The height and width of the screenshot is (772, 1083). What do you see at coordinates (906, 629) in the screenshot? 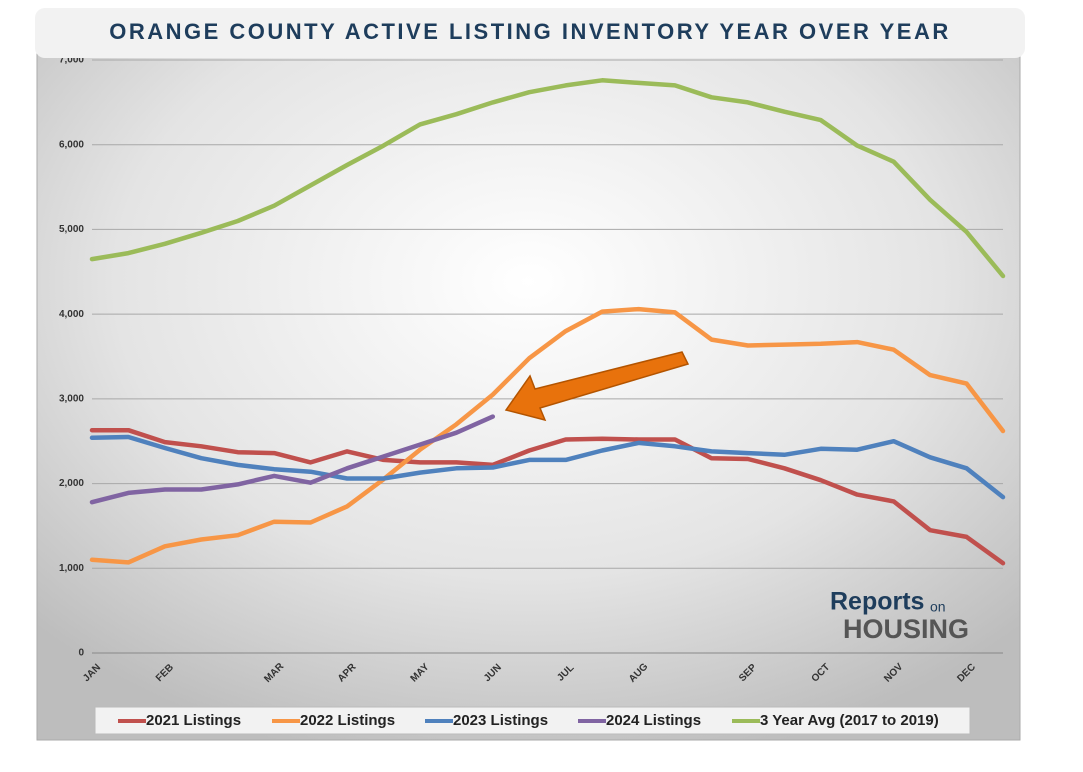
I see `logo-subject: HOUSING` at bounding box center [906, 629].